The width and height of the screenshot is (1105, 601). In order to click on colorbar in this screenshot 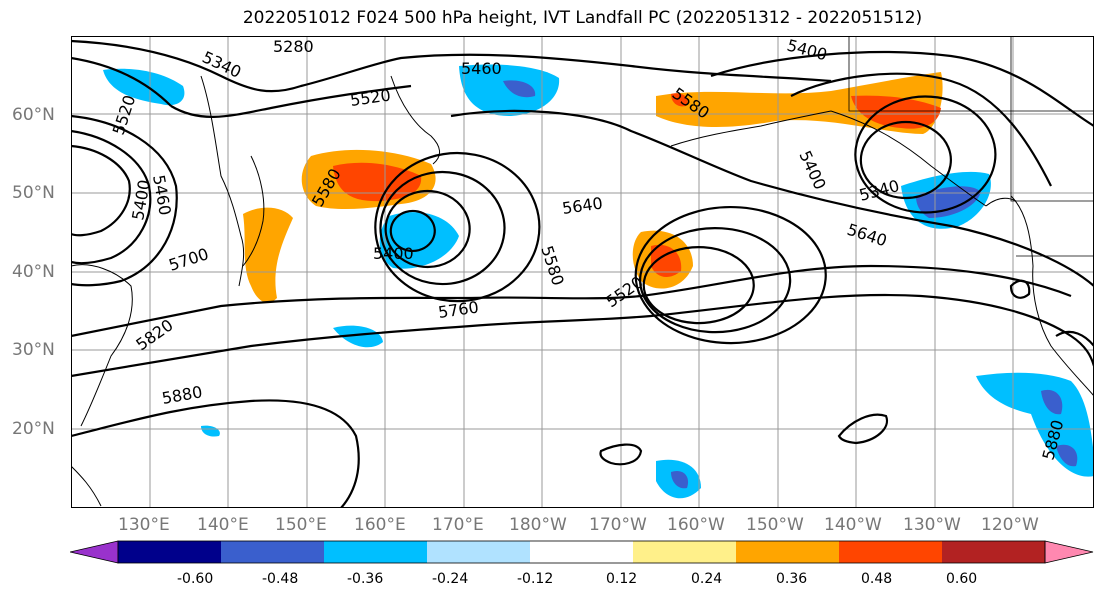, I will do `click(582, 552)`.